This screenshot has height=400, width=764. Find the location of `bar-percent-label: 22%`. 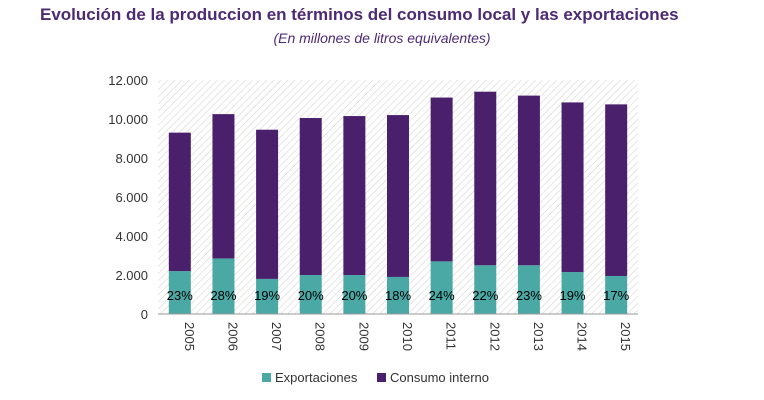

bar-percent-label: 22% is located at coordinates (485, 295).